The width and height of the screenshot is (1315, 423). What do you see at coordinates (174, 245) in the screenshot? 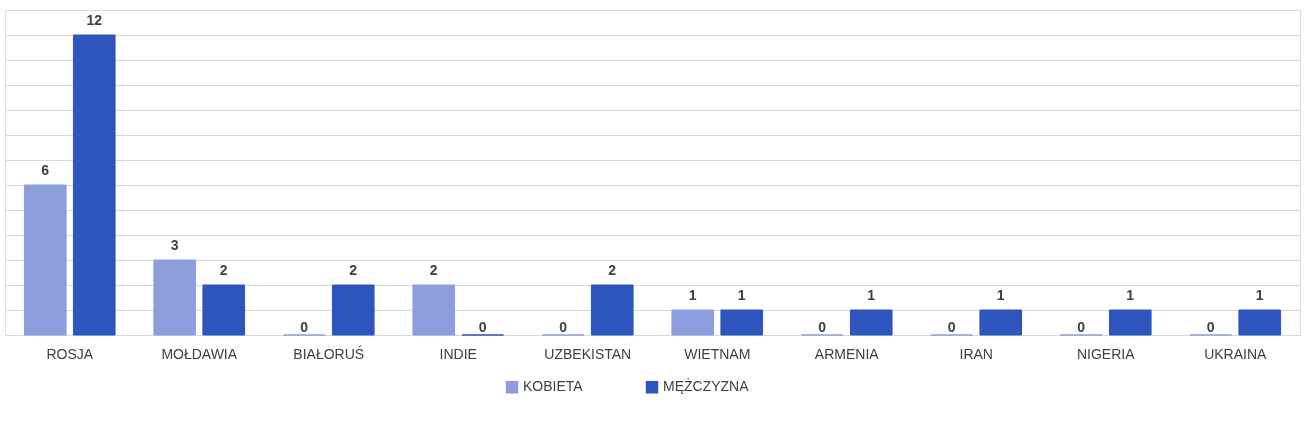
I see `data-label: 3` at bounding box center [174, 245].